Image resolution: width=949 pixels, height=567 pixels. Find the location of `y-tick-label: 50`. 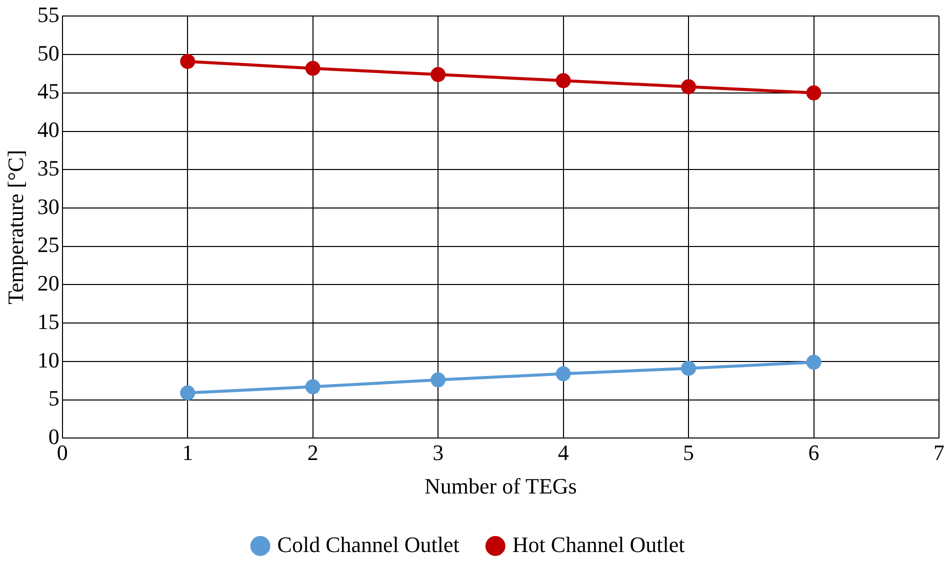

y-tick-label: 50 is located at coordinates (48, 53).